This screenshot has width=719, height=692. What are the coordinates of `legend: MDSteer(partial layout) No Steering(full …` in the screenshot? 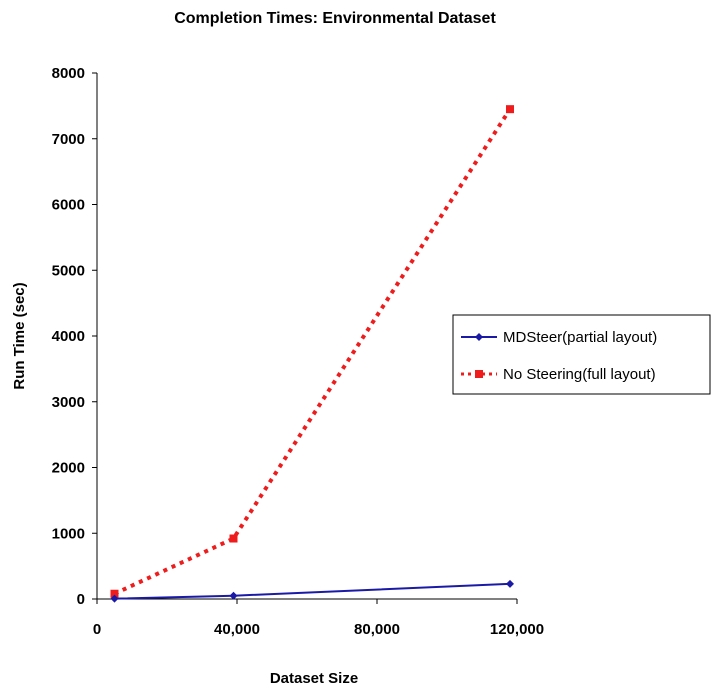 It's located at (581, 354).